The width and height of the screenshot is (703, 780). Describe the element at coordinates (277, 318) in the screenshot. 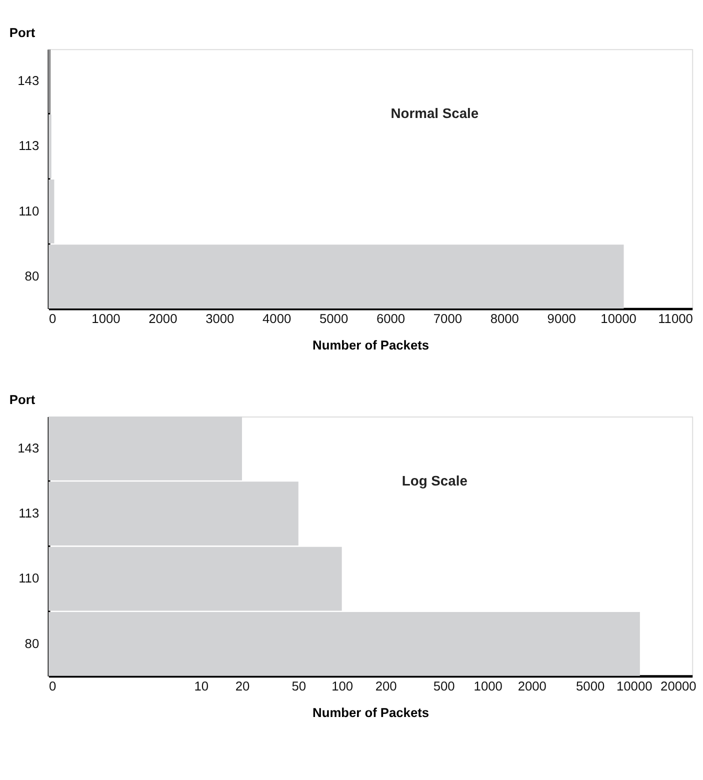

I see `x-tick-label: 4000` at that location.